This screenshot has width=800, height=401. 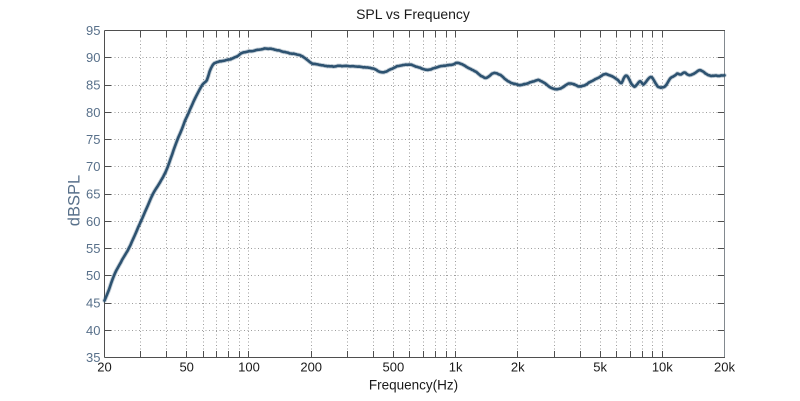 I want to click on svg-text: 75, so click(x=93, y=139).